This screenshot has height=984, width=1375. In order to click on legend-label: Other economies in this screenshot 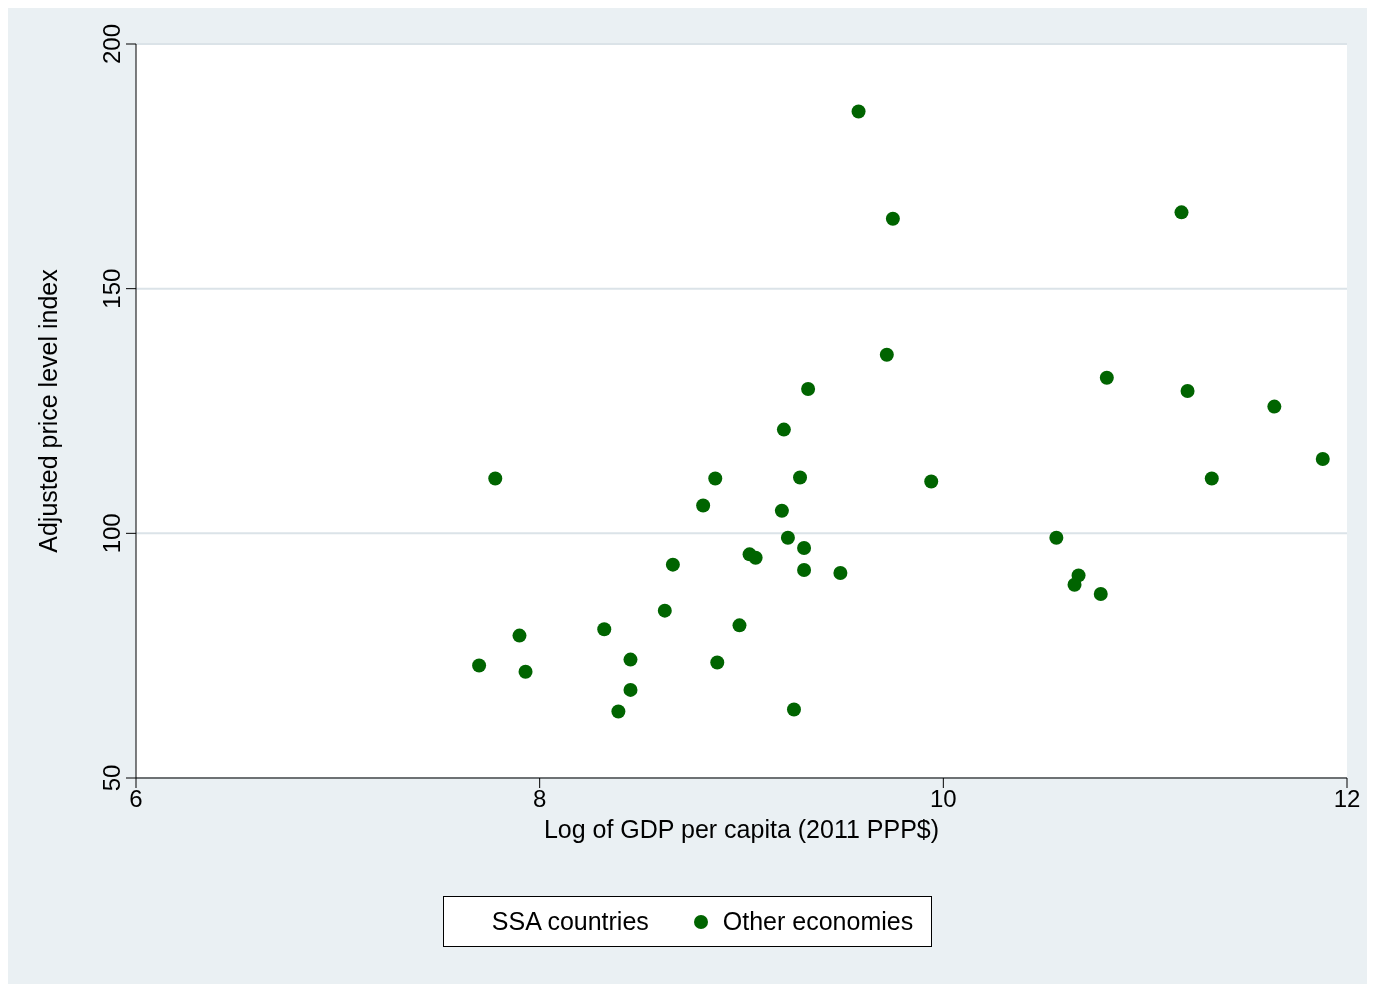, I will do `click(818, 921)`.